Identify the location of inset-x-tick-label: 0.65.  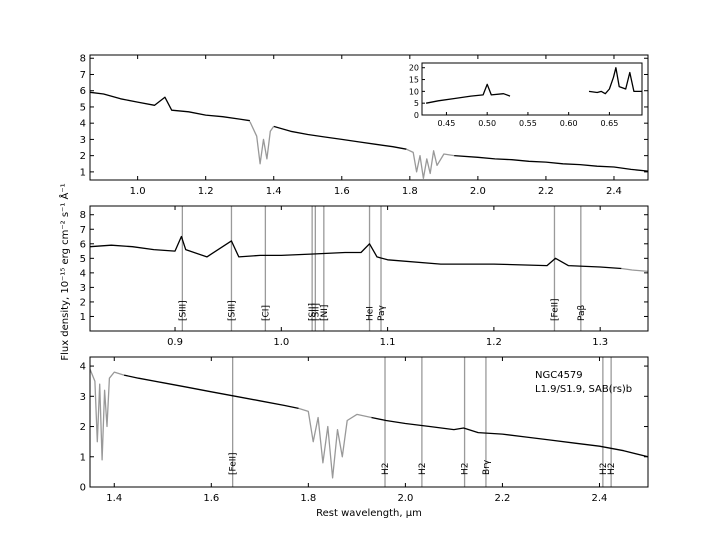
(610, 123).